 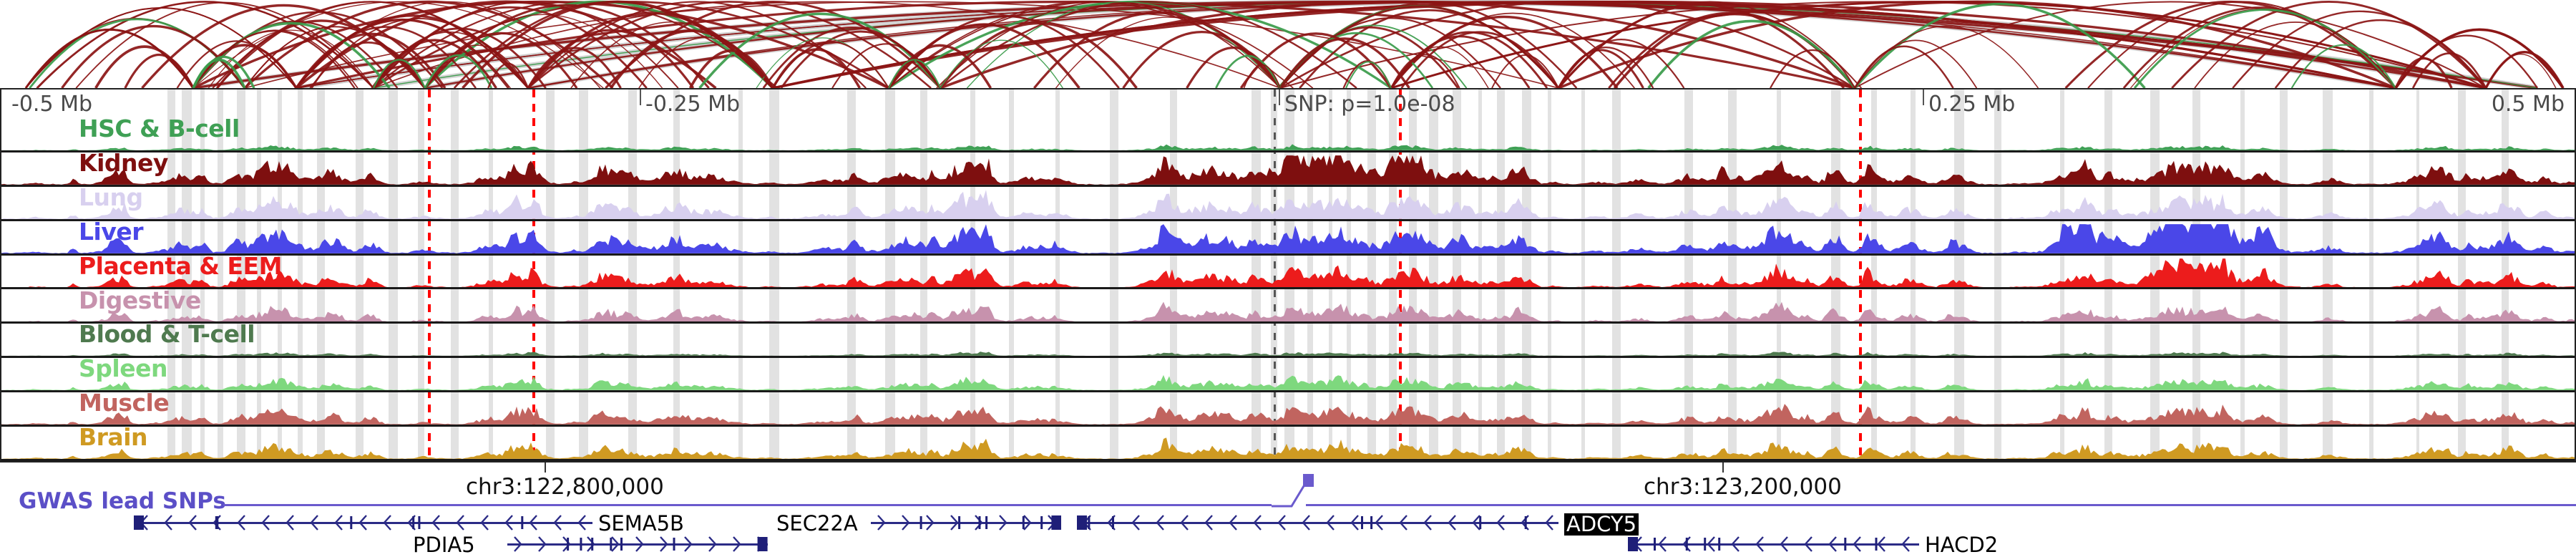 I want to click on gene-label: PDIA5, so click(x=444, y=545).